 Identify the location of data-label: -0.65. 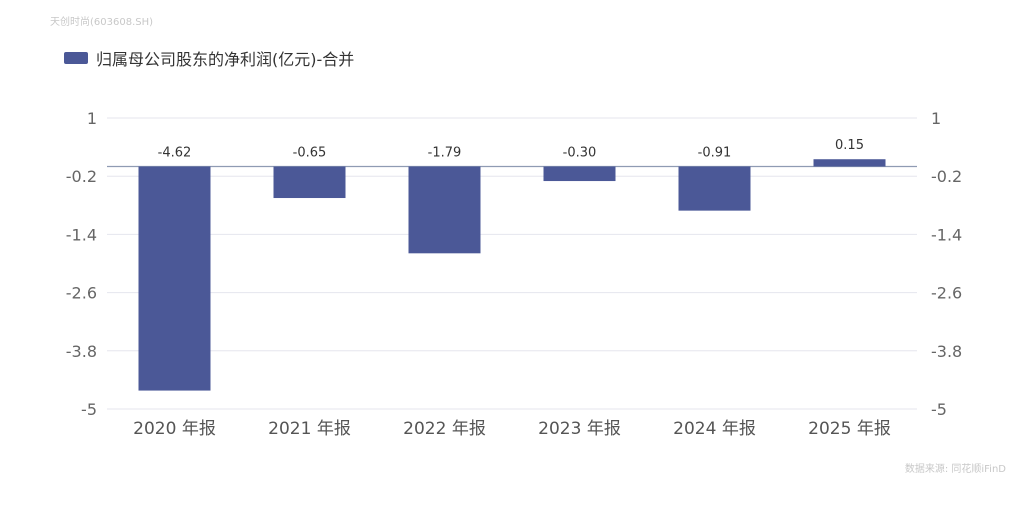
(310, 153).